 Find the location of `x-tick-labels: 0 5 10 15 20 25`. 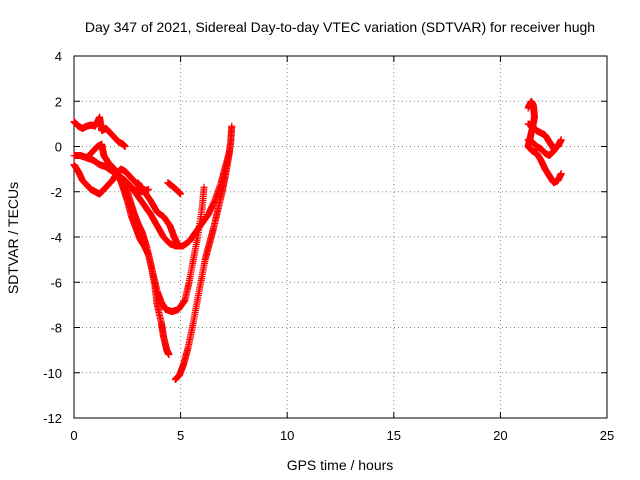

x-tick-labels: 0 5 10 15 20 25 is located at coordinates (342, 435).